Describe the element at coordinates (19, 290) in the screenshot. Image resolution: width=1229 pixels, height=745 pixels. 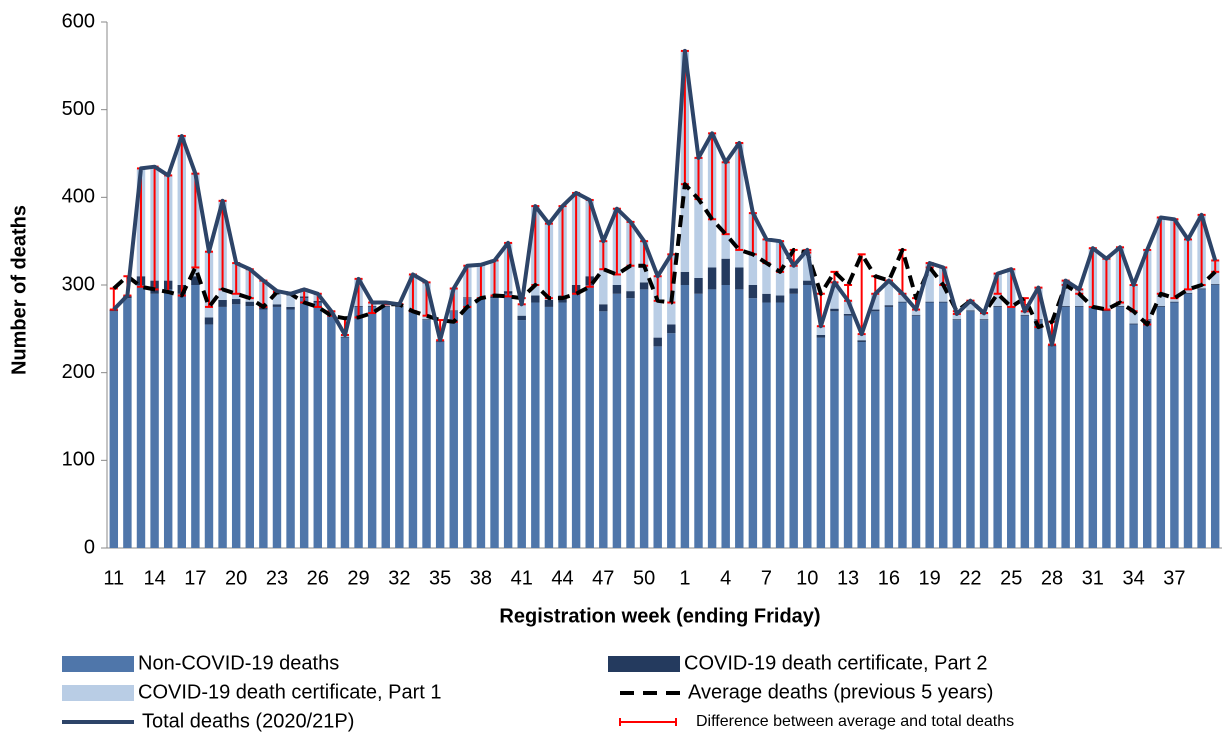
I see `y-axis-title: Number of deaths` at that location.